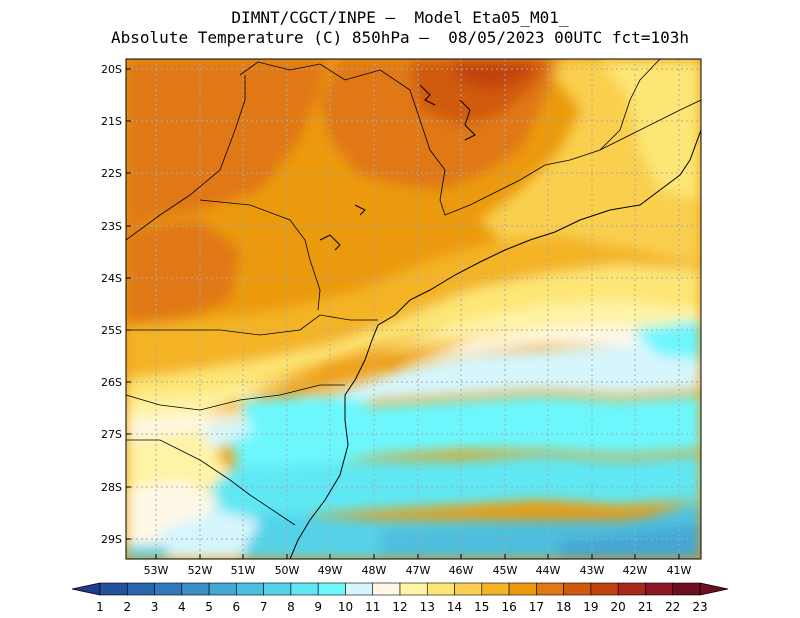  I want to click on longitude-label: 41W, so click(679, 570).